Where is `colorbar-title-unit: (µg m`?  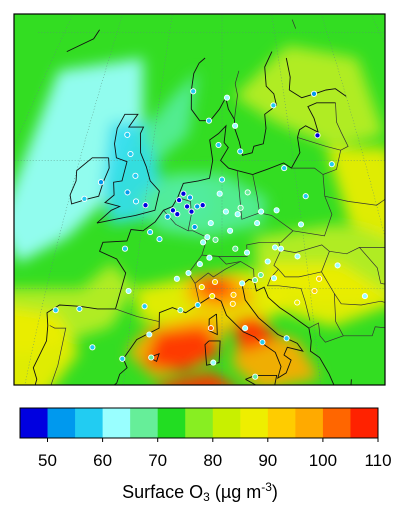 colorbar-title-unit: (µg m is located at coordinates (235, 492).